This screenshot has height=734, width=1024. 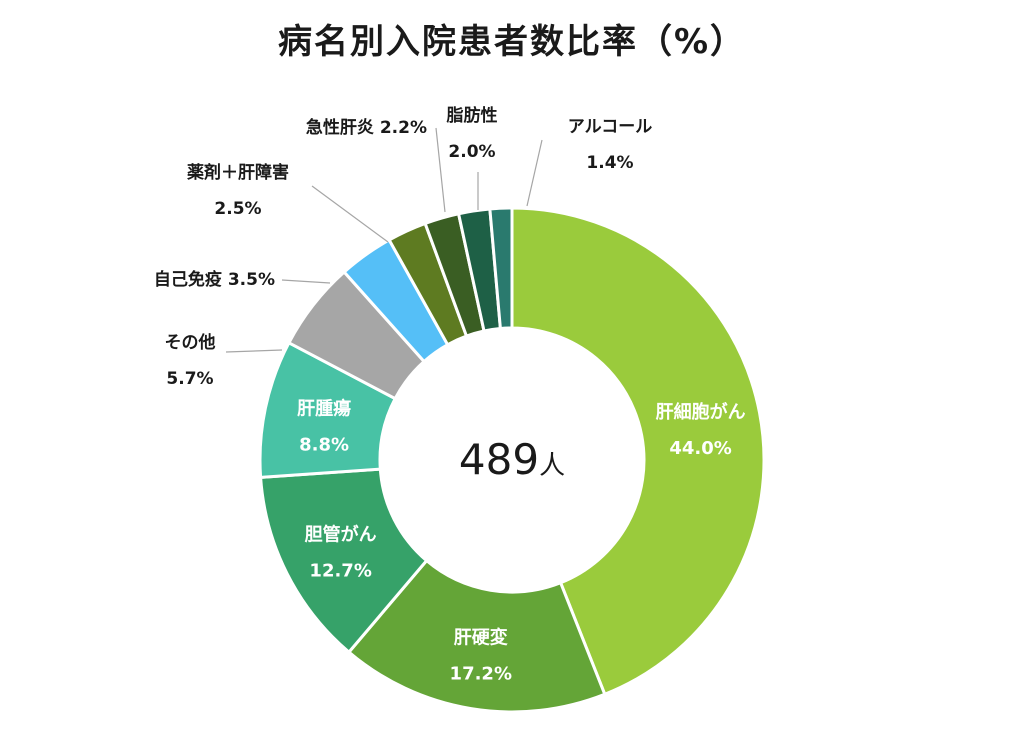 What do you see at coordinates (189, 379) in the screenshot?
I see `slice-value-label: 5.7%` at bounding box center [189, 379].